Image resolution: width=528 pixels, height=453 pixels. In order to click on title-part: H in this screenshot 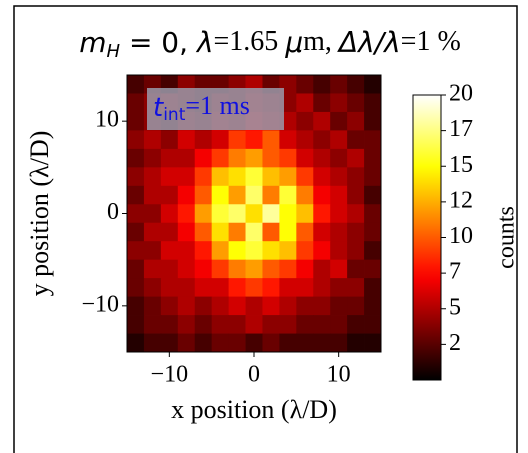, I will do `click(114, 51)`.